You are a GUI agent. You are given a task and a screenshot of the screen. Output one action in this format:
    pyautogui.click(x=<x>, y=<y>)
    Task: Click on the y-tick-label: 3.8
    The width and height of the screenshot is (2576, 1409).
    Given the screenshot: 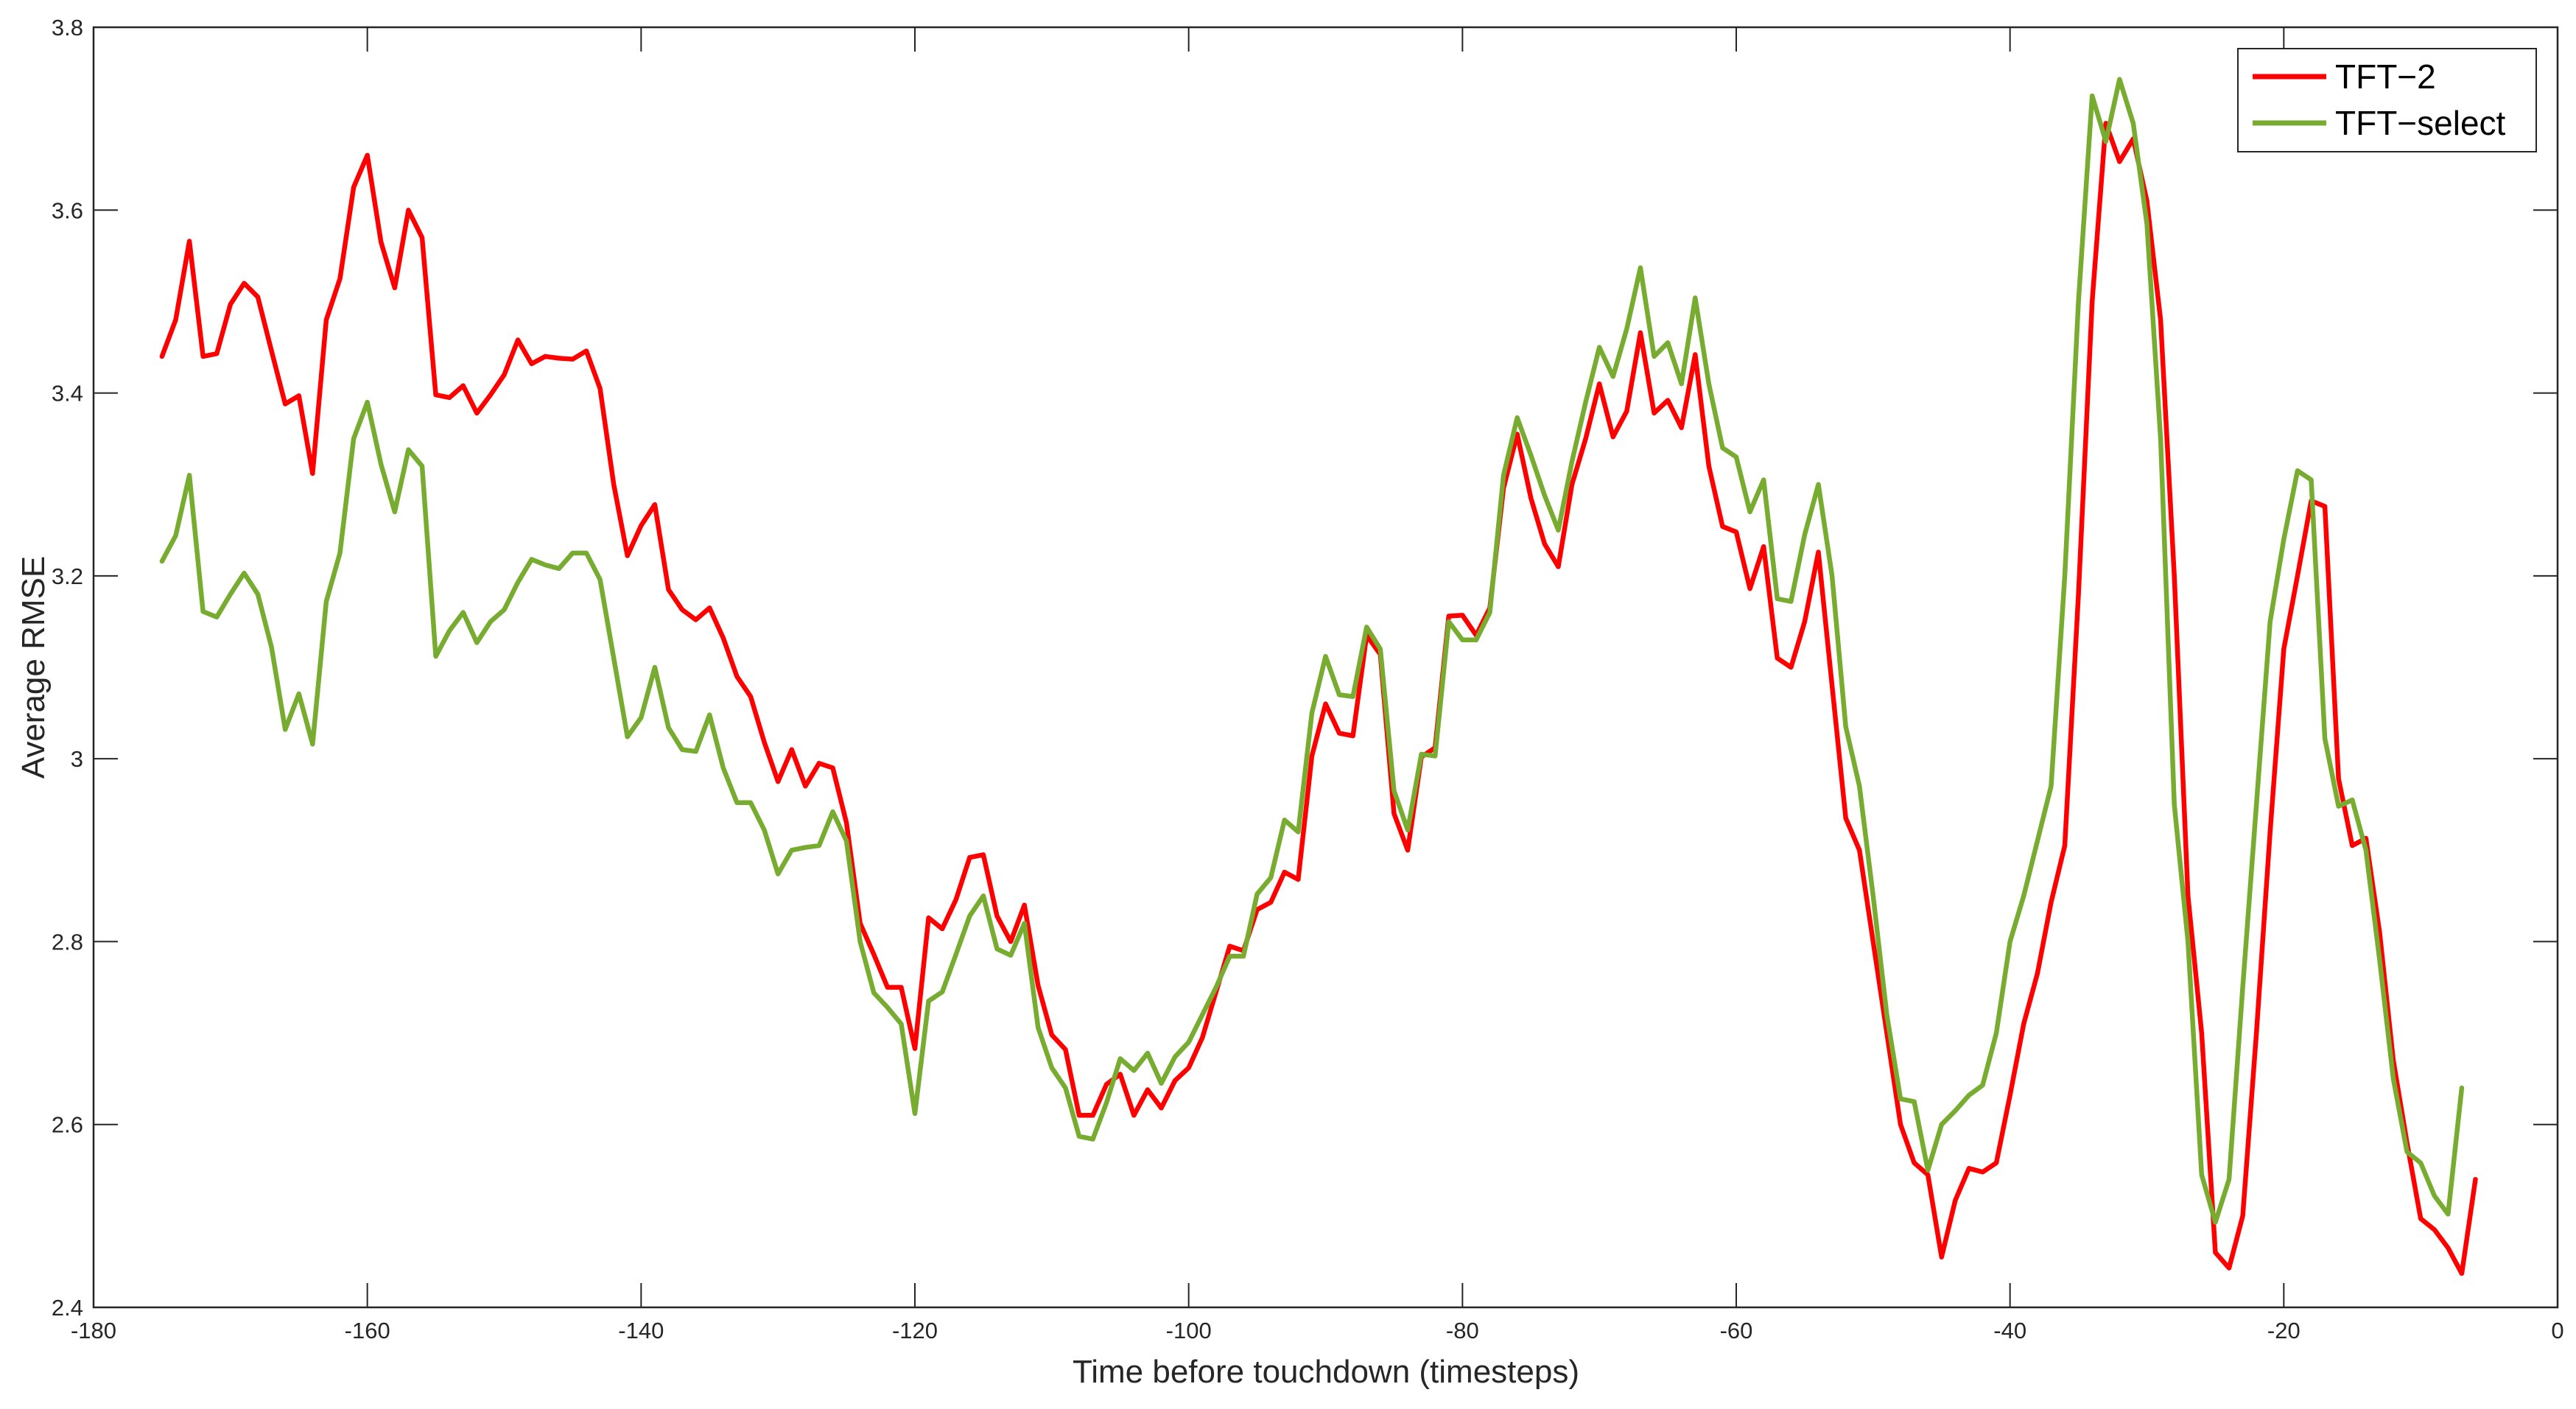 What is the action you would take?
    pyautogui.click(x=67, y=28)
    